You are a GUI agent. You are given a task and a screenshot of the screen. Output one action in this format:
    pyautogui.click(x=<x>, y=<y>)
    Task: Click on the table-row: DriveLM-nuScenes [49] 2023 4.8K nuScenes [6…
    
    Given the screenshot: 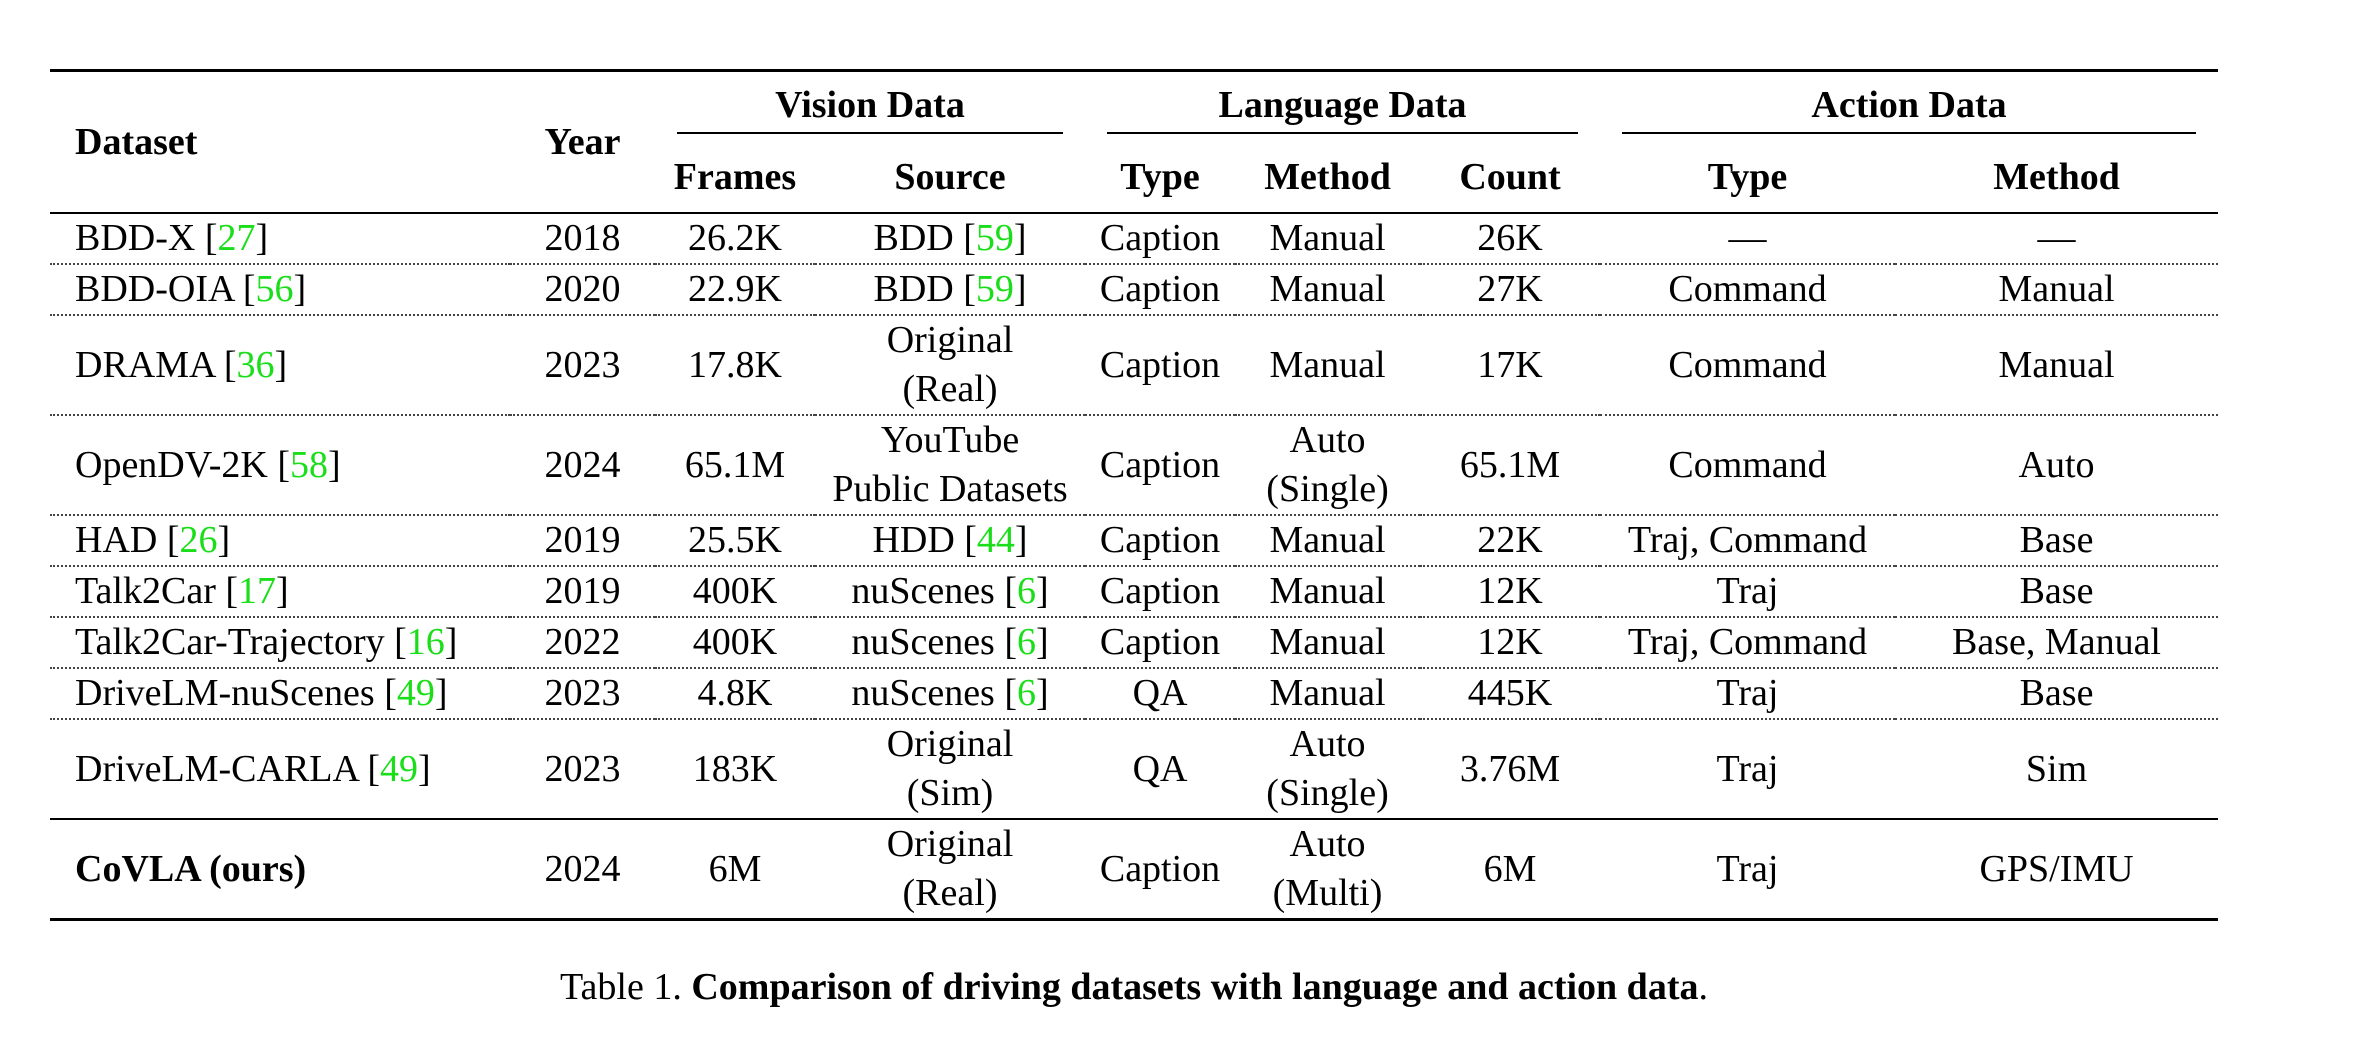 What is the action you would take?
    pyautogui.click(x=1134, y=694)
    